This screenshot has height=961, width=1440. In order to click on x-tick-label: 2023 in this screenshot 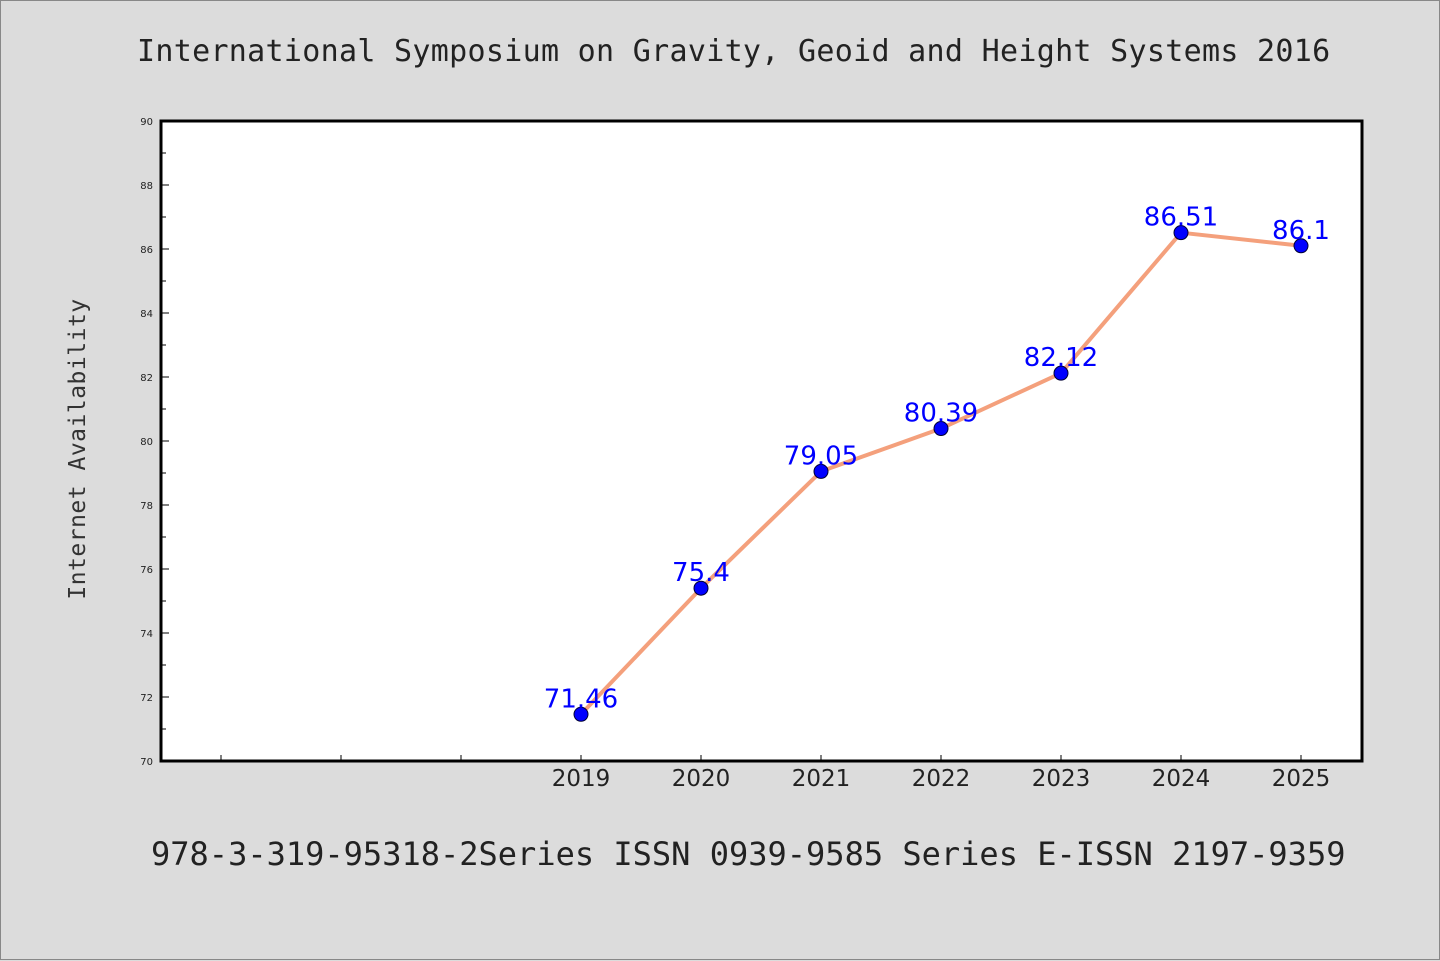, I will do `click(1061, 779)`.